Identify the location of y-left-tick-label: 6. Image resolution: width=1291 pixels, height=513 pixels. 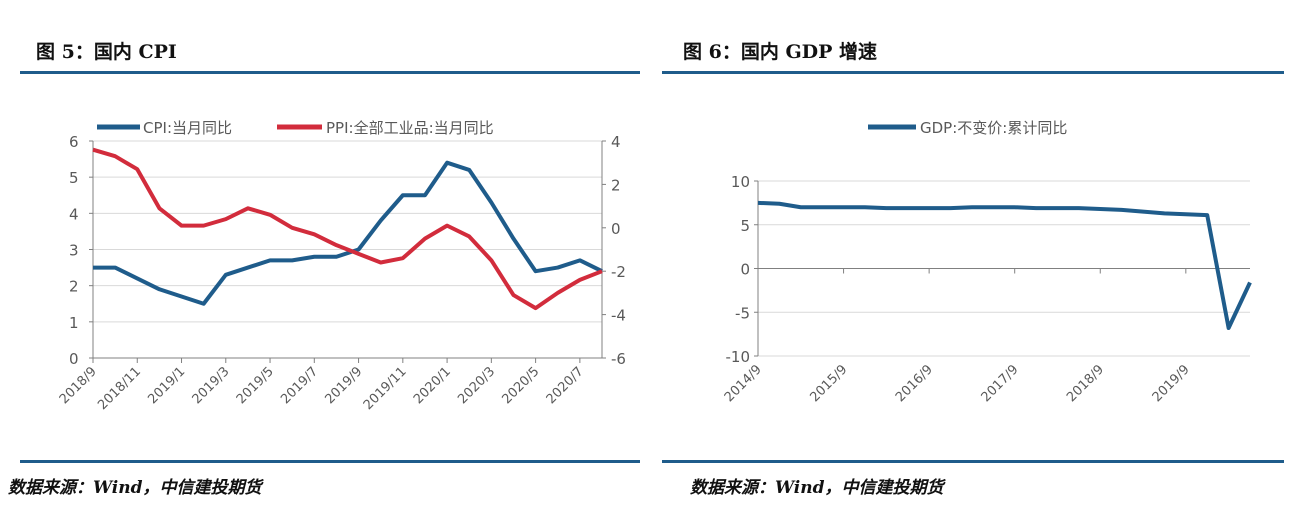
(74, 142).